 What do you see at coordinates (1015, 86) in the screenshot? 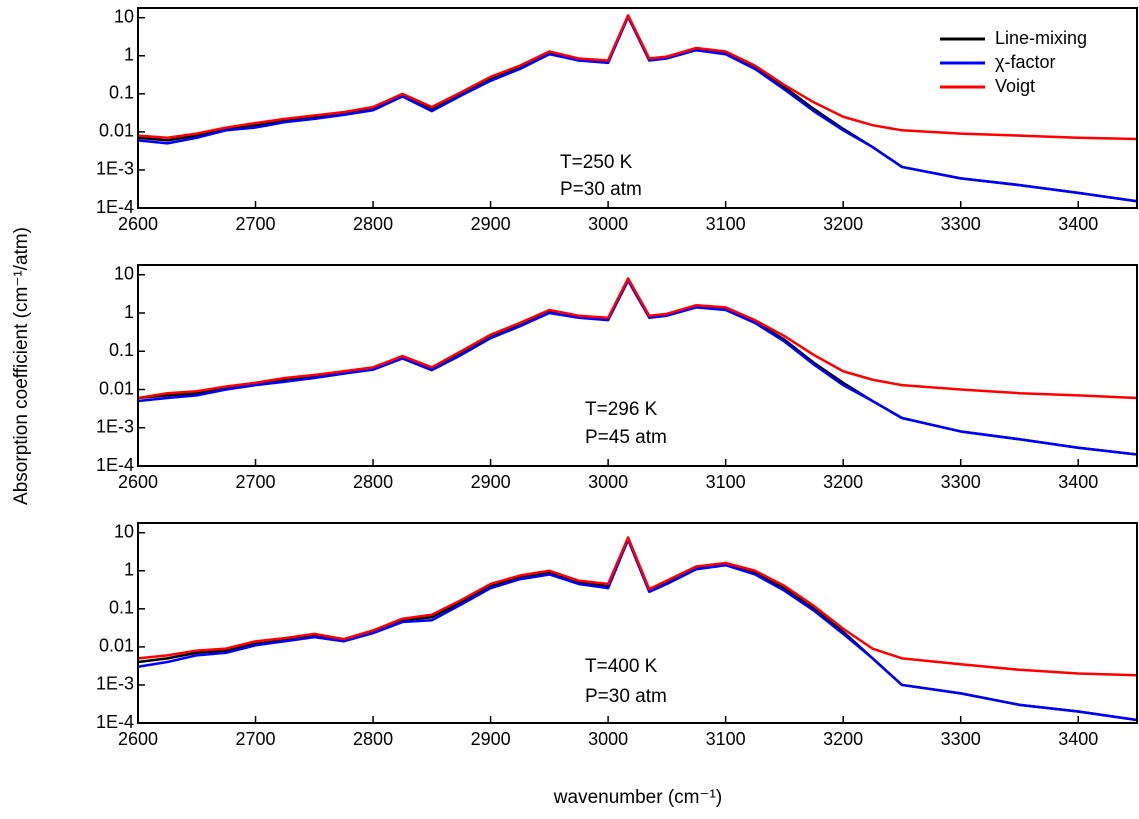
I see `legend-label: Voigt` at bounding box center [1015, 86].